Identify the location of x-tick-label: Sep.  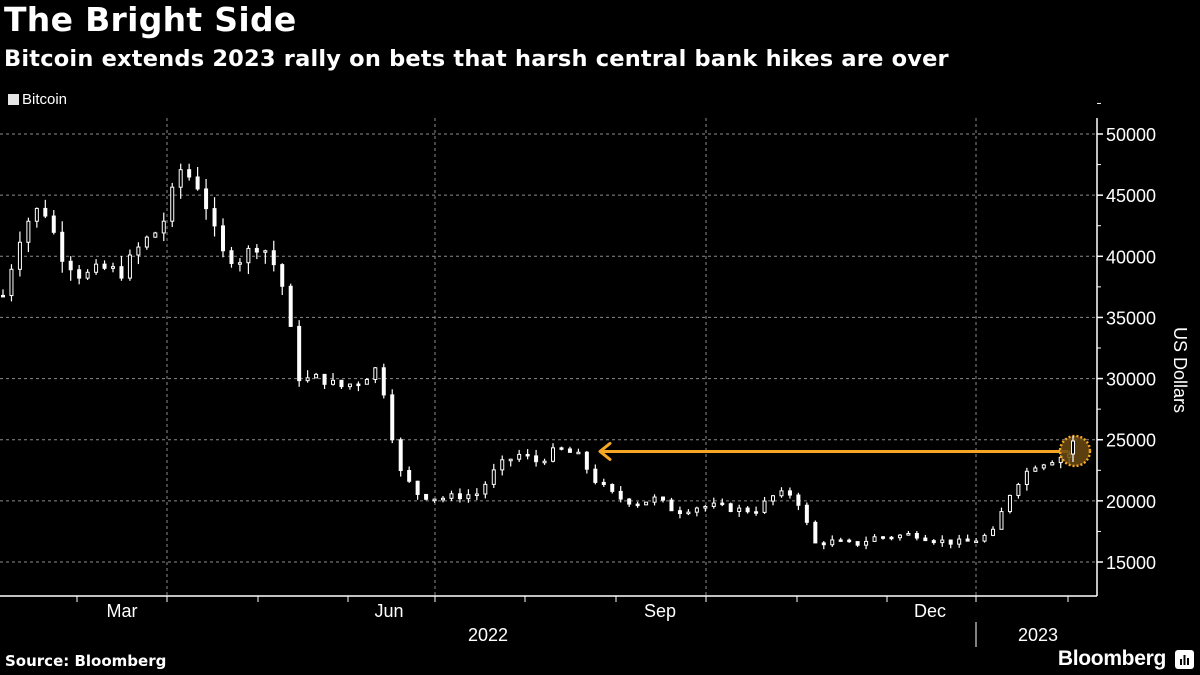
(660, 611).